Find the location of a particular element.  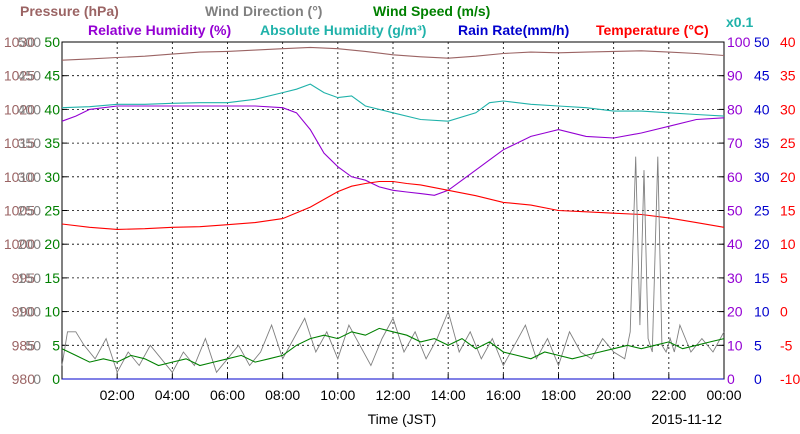

y-tick-label-pressure: 980 is located at coordinates (24, 379).